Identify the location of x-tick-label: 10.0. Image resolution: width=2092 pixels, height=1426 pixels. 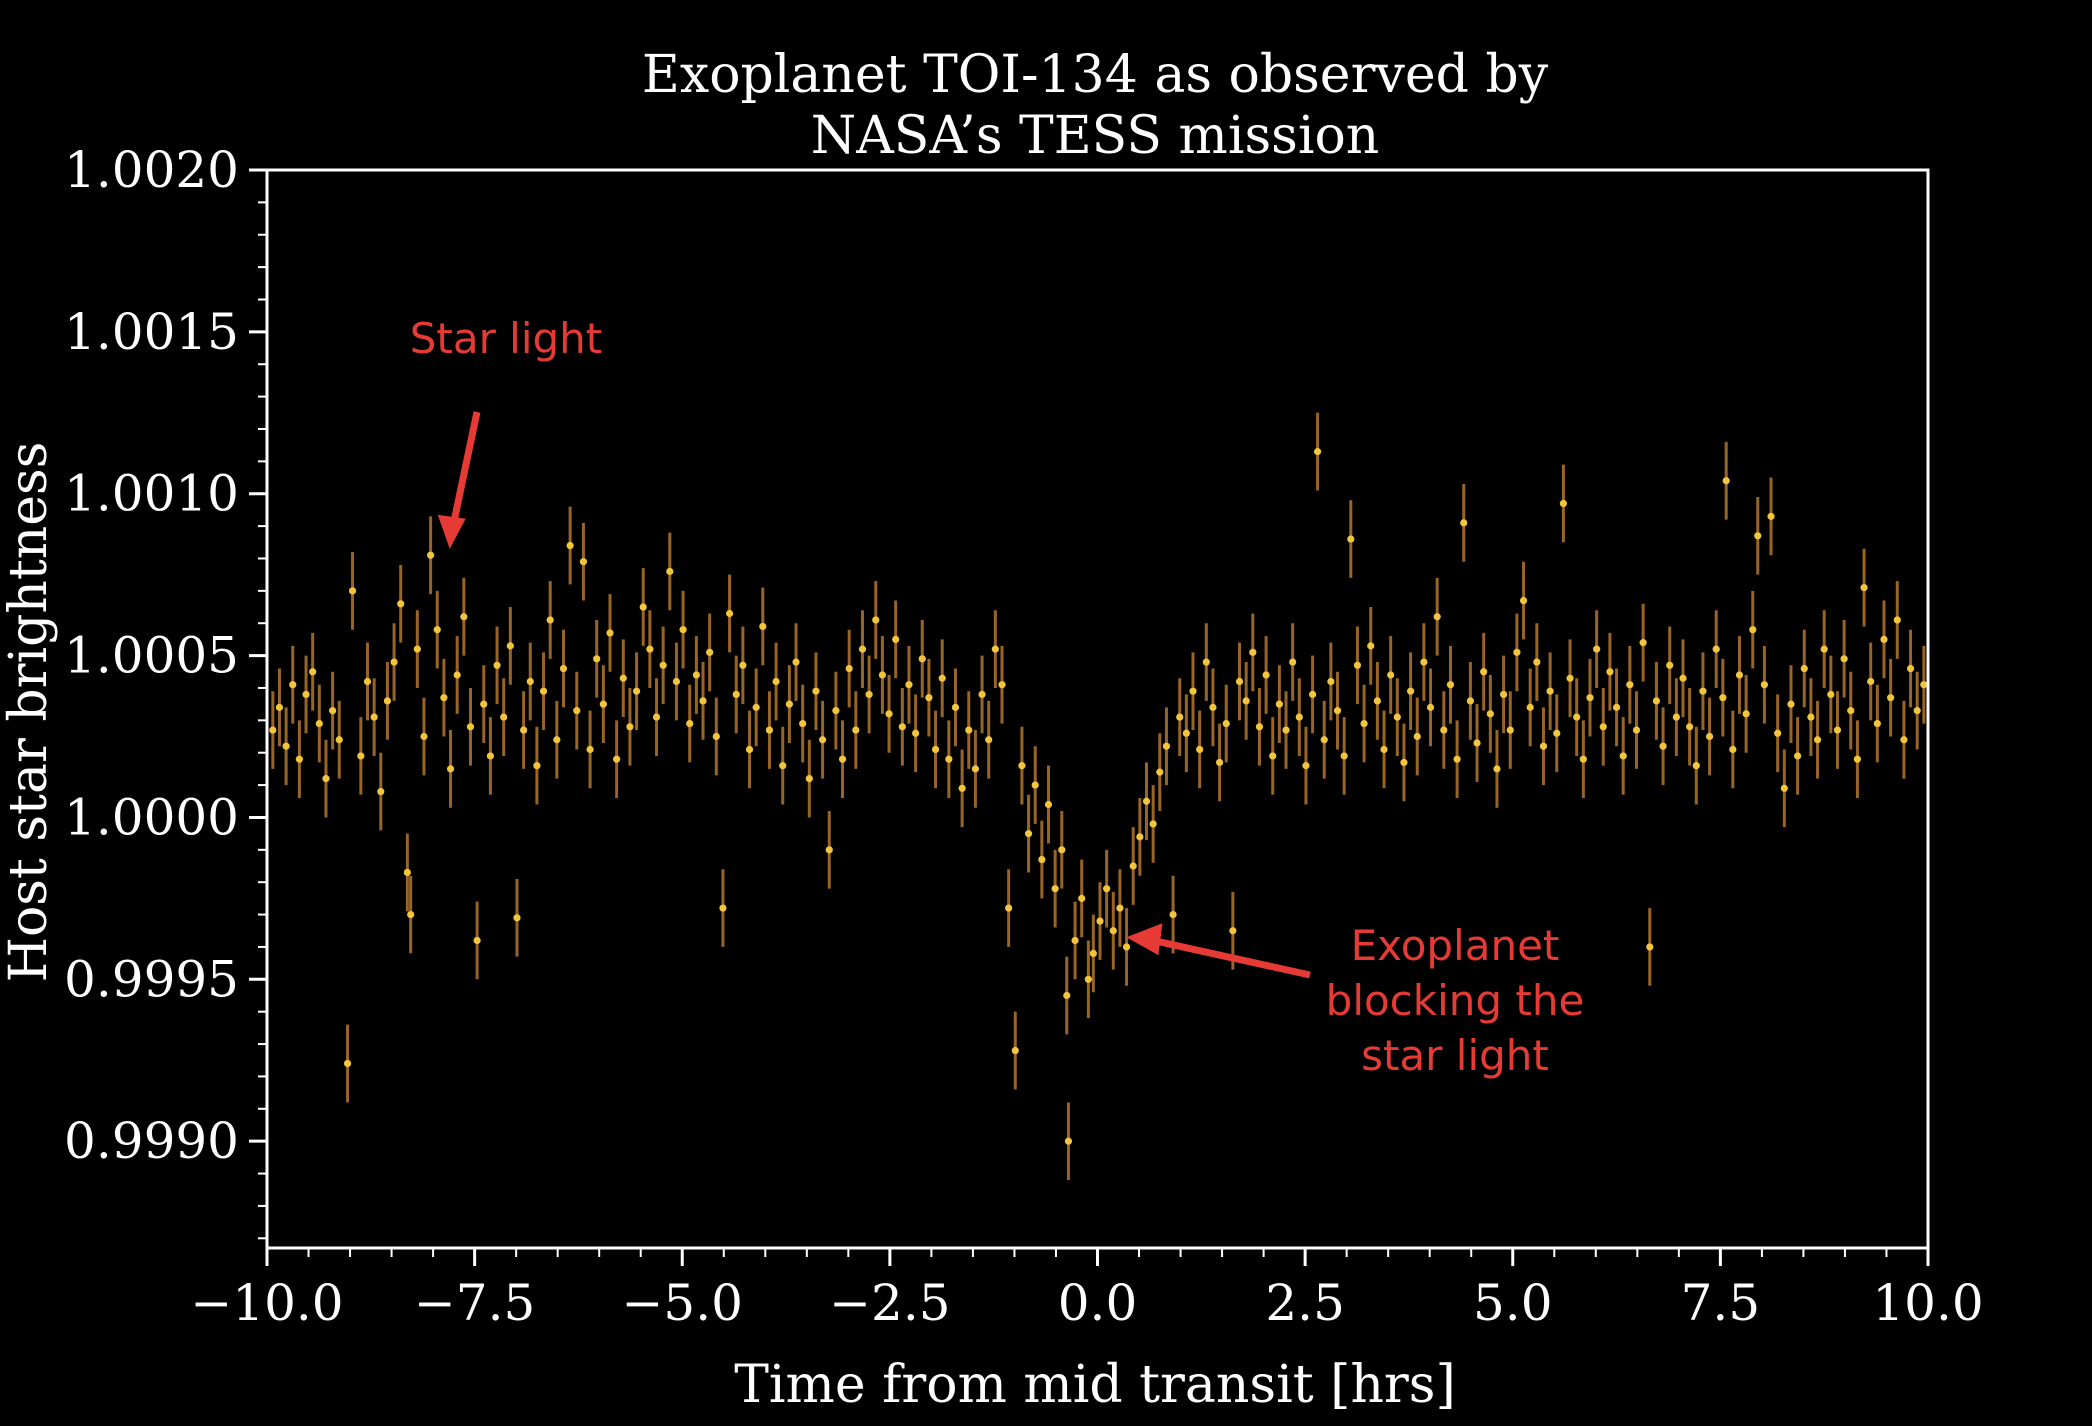
(1927, 1303).